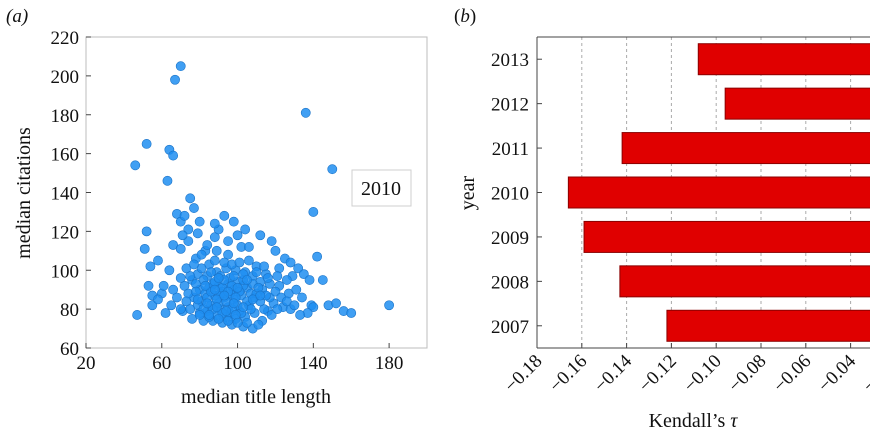 Image resolution: width=870 pixels, height=434 pixels. Describe the element at coordinates (783, 59) in the screenshot. I see `bar-2013` at that location.